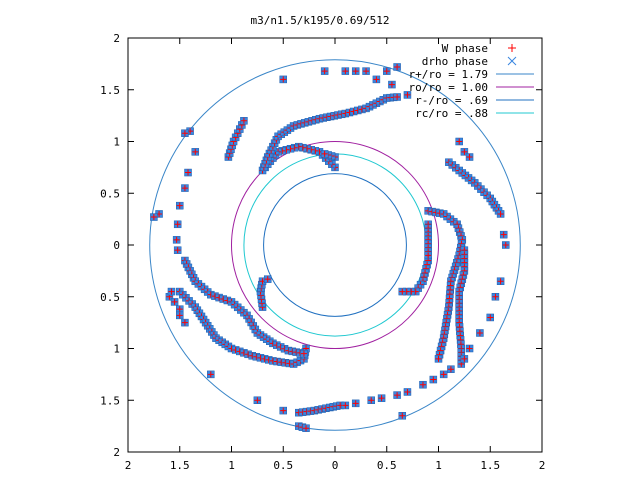  Describe the element at coordinates (428, 255) in the screenshot. I see `arm4-point-w` at that location.